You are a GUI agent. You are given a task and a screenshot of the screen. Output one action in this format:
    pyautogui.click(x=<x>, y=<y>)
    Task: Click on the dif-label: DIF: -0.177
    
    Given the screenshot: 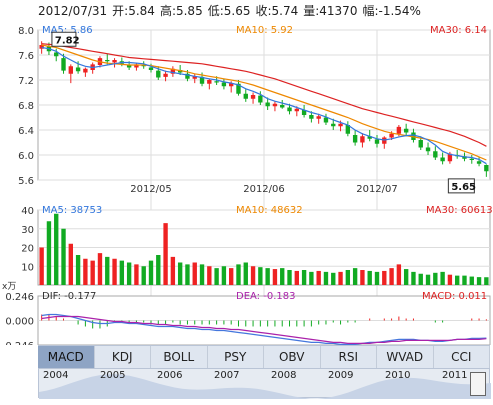 What is the action you would take?
    pyautogui.click(x=69, y=296)
    